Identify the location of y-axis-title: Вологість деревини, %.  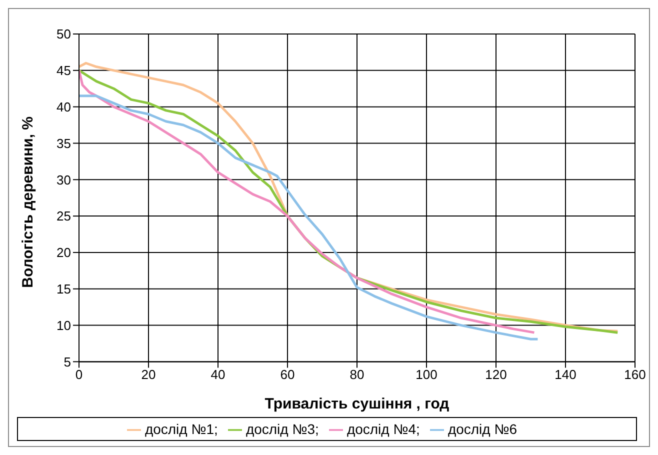
(27, 202).